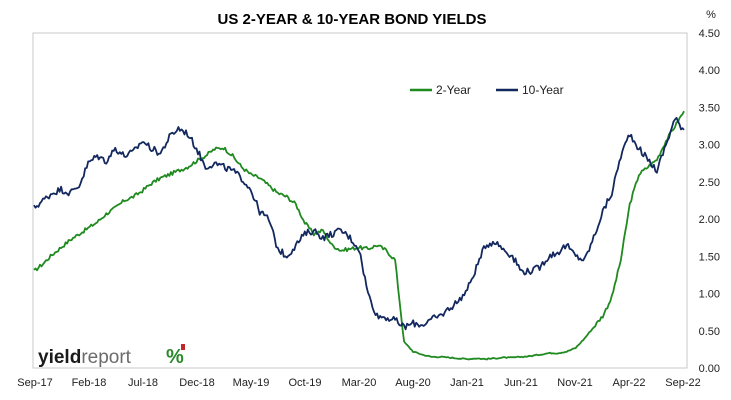 The width and height of the screenshot is (731, 400). What do you see at coordinates (709, 146) in the screenshot?
I see `y-tick-label: 3.00` at bounding box center [709, 146].